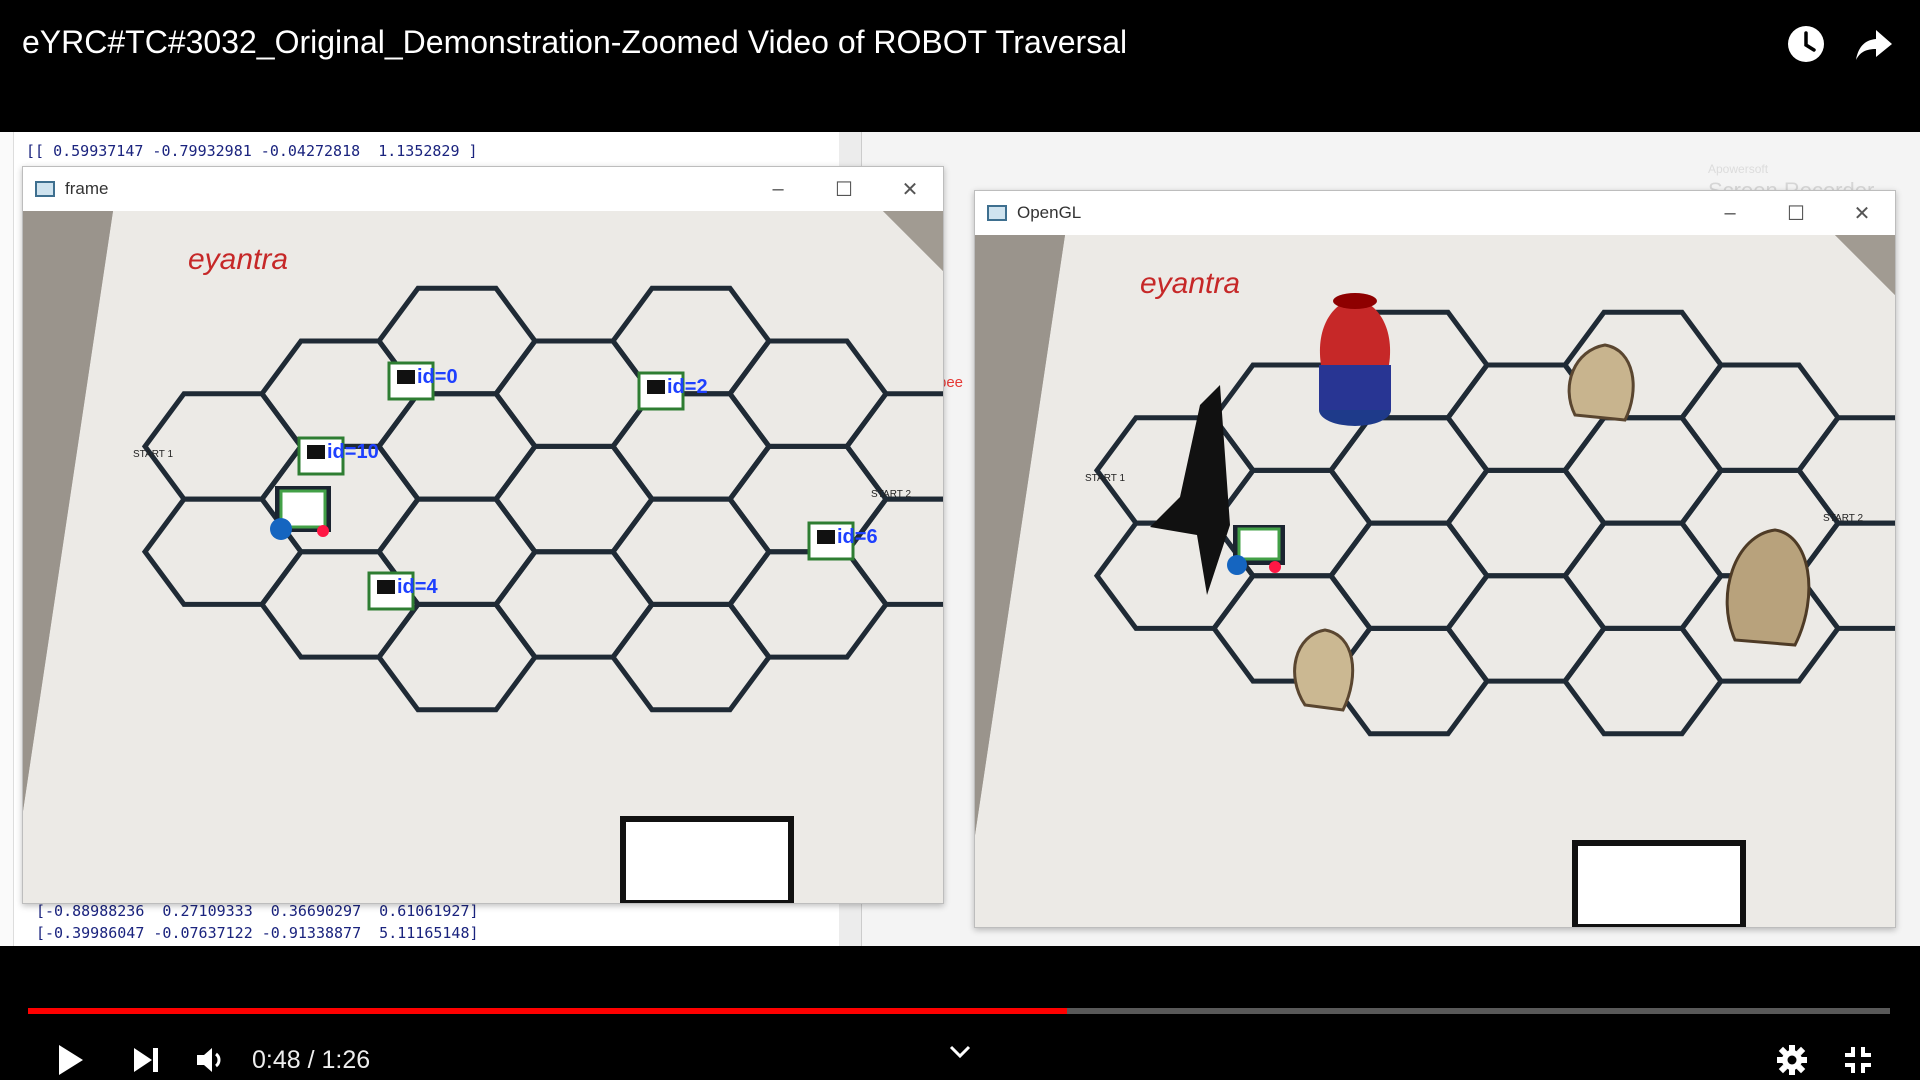 The width and height of the screenshot is (1920, 1080). What do you see at coordinates (960, 1052) in the screenshot?
I see `chevron-down-icon` at bounding box center [960, 1052].